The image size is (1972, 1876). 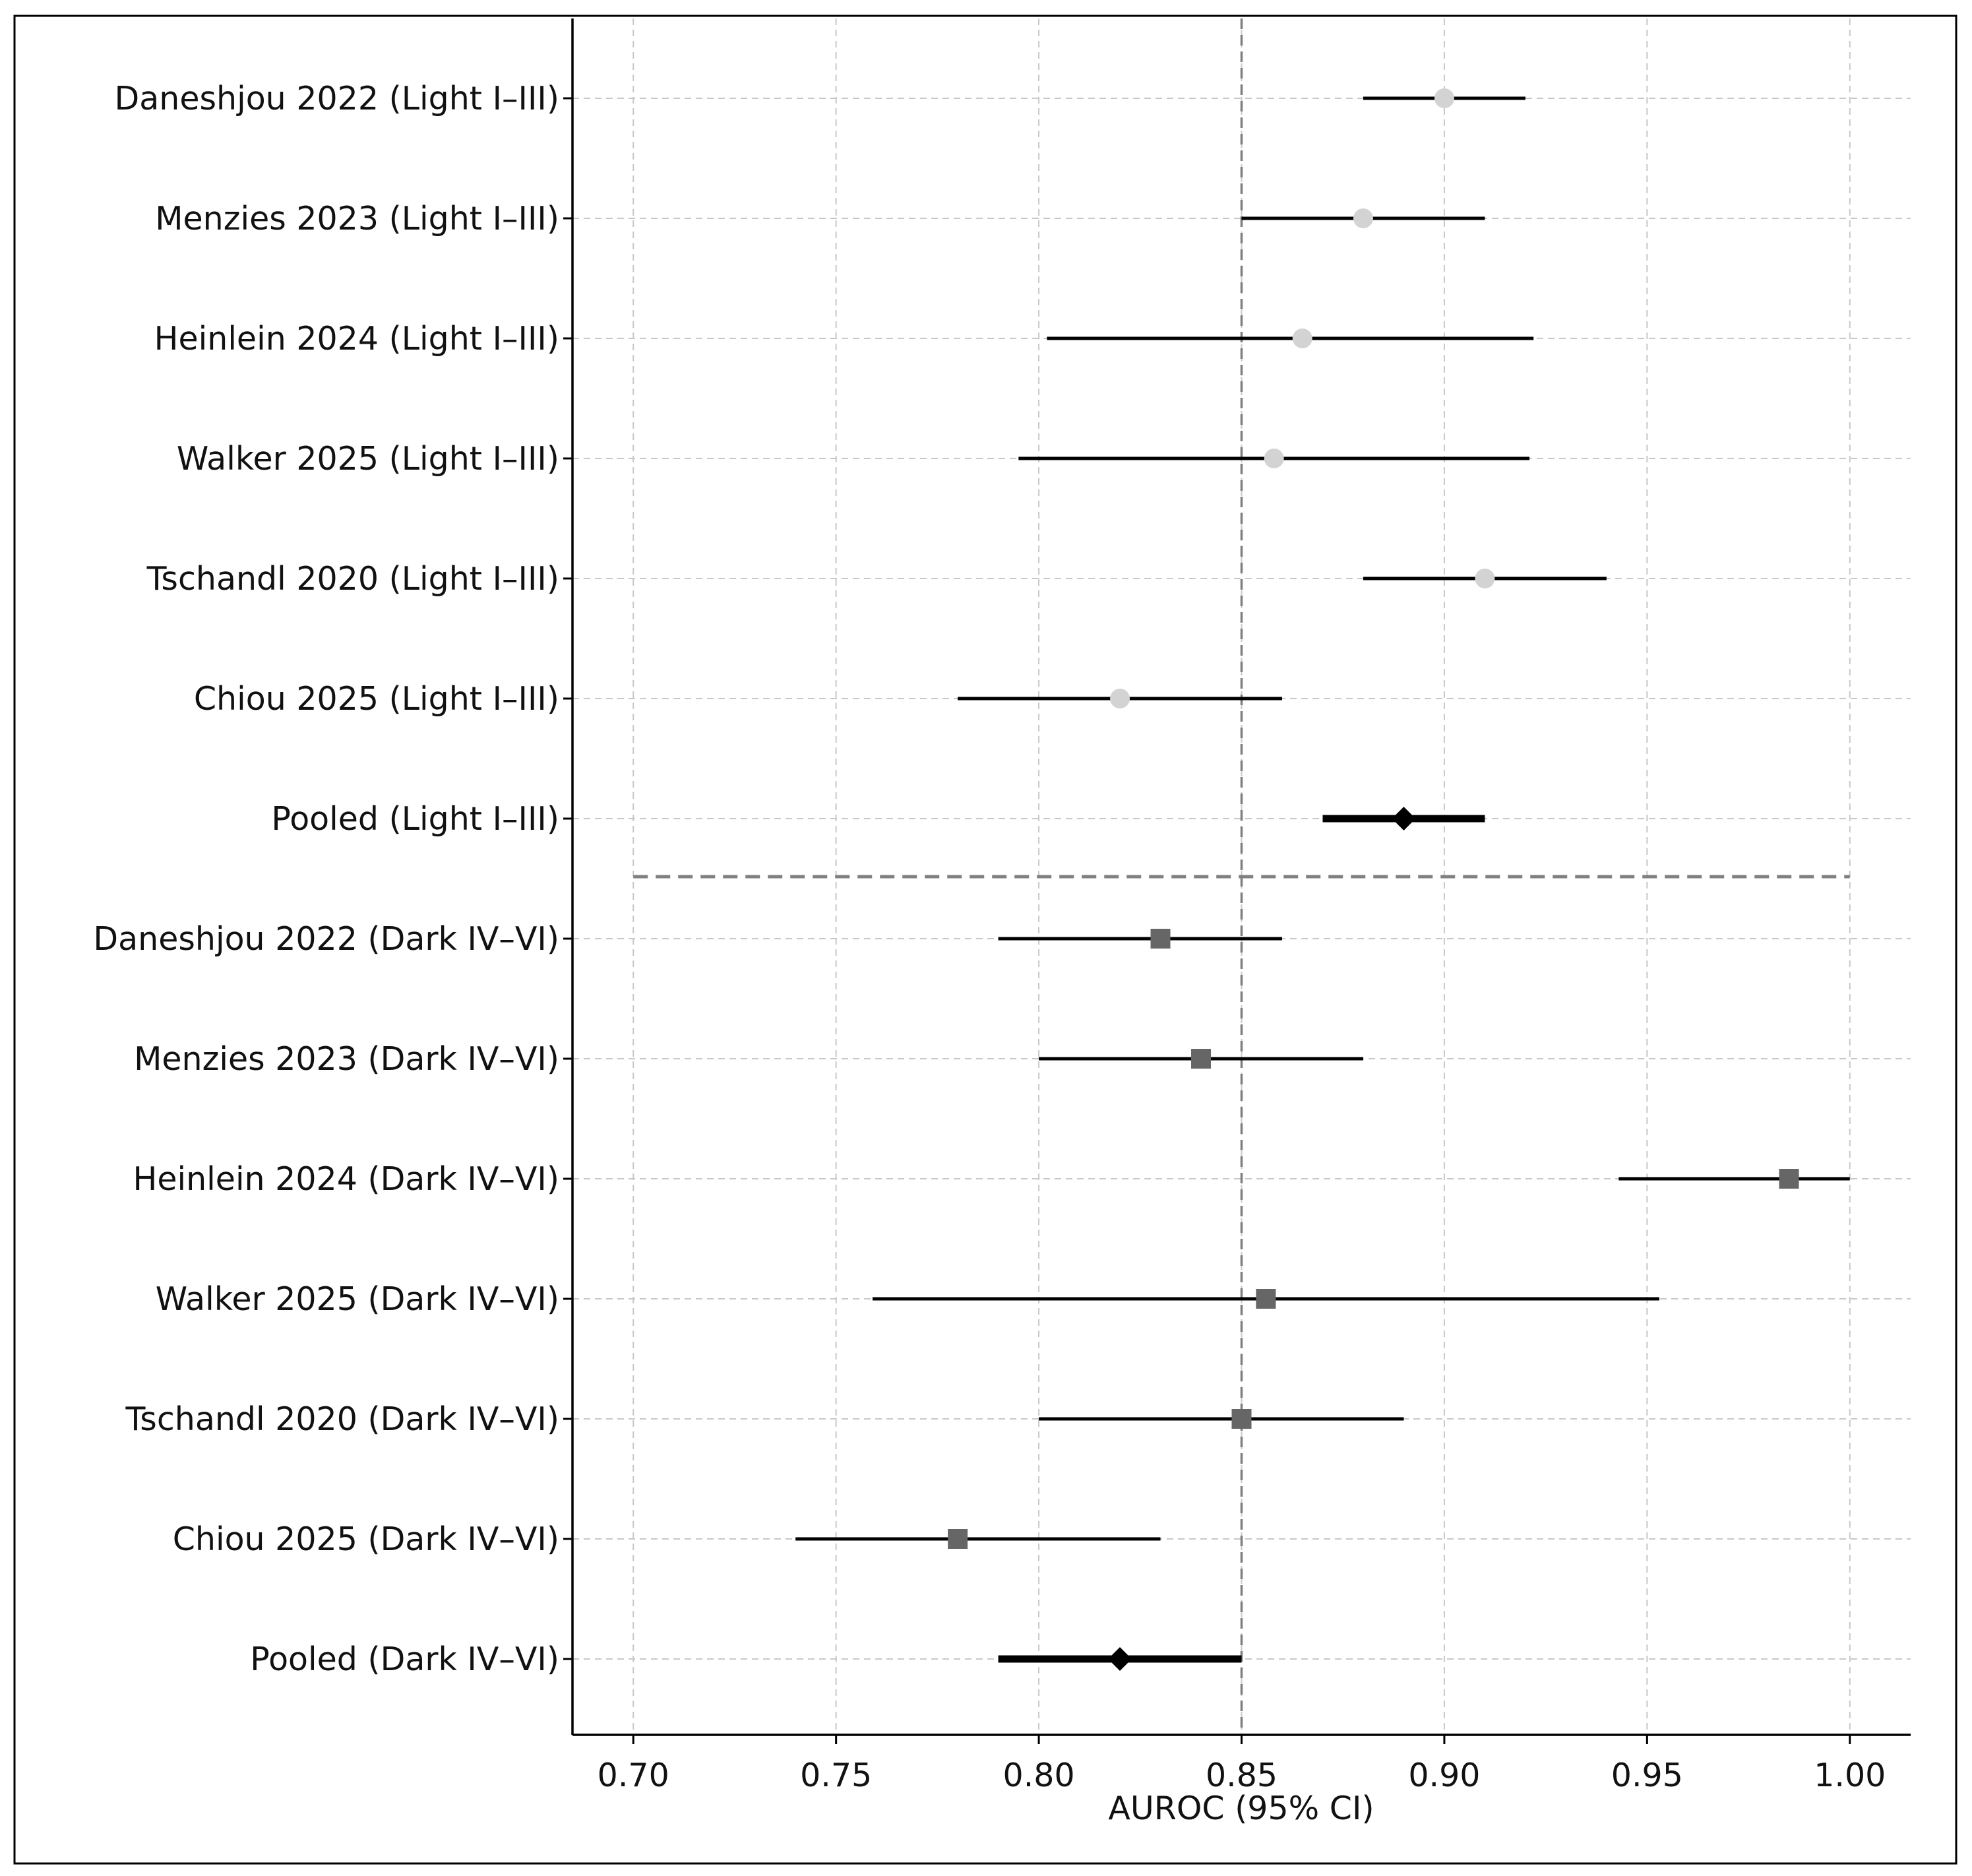 I want to click on pooled-label: Pooled (Light I–III), so click(x=415, y=819).